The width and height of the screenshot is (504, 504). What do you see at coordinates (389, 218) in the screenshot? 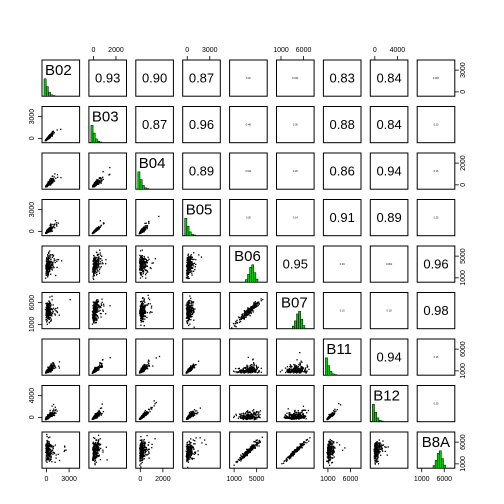
I see `cell-B05-B12: 0.89` at bounding box center [389, 218].